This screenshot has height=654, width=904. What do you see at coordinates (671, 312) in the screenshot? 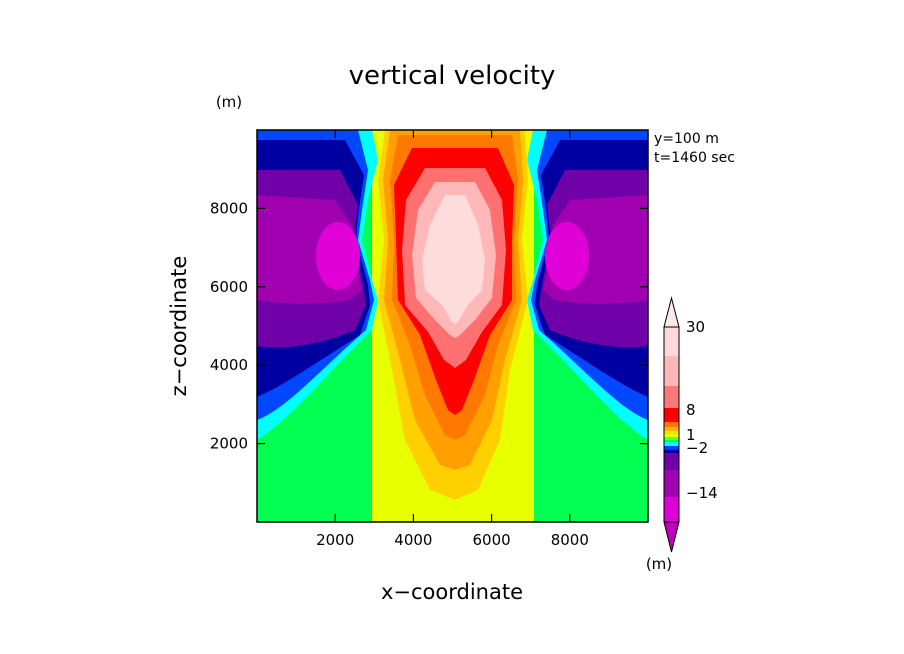
I see `colorbar-upper-arrow` at bounding box center [671, 312].